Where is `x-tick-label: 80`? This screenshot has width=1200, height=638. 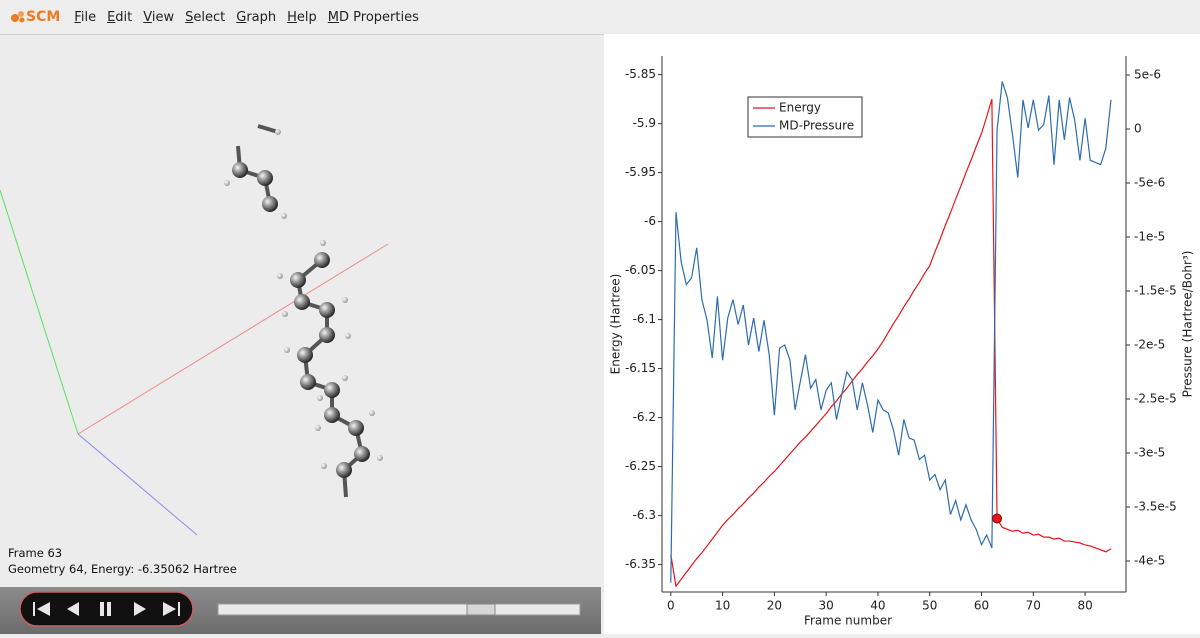
x-tick-label: 80 is located at coordinates (1084, 606).